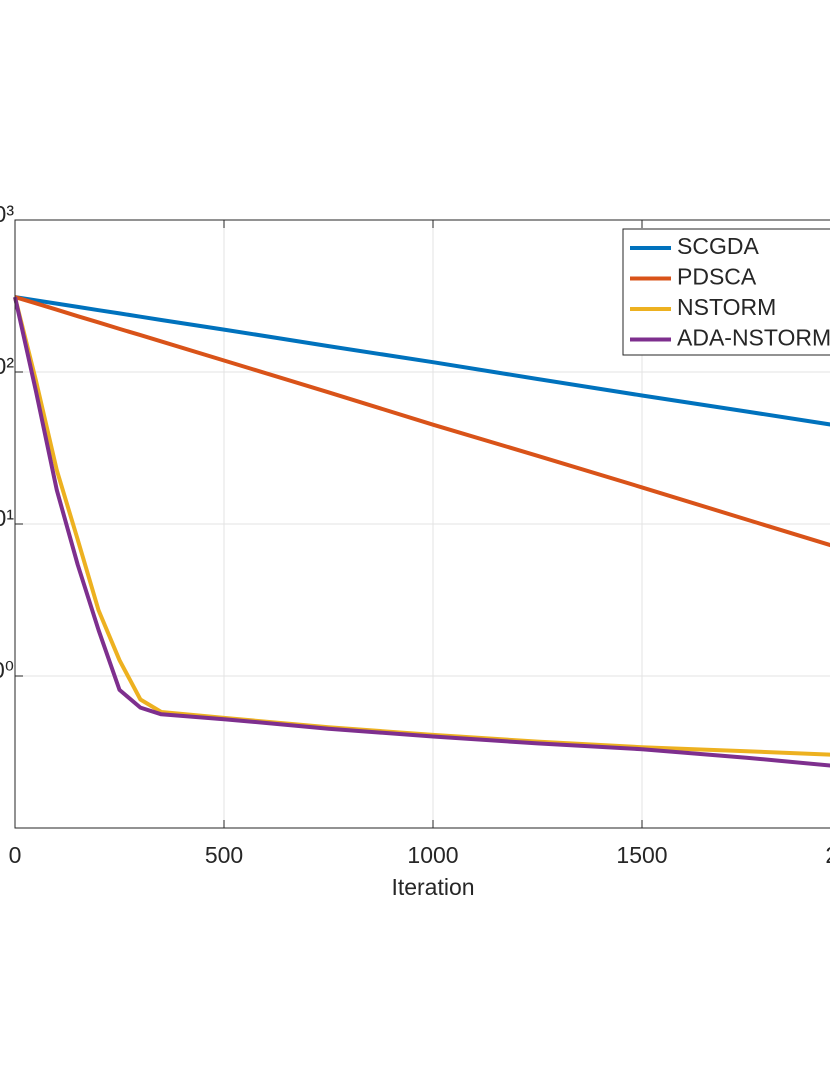  What do you see at coordinates (753, 338) in the screenshot?
I see `legend-label: ADA-NSTORM` at bounding box center [753, 338].